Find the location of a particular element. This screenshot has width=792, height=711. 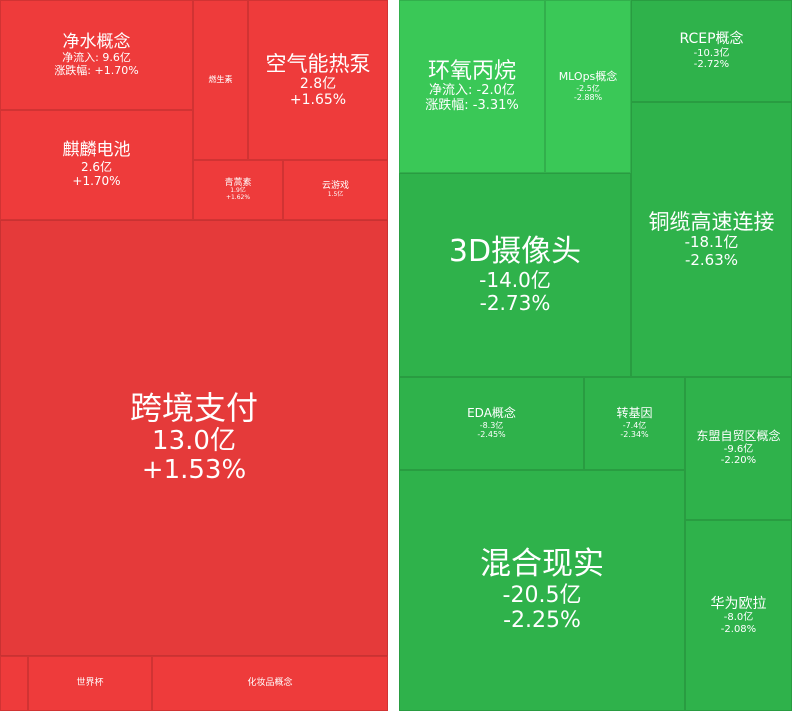

tile-net-inflow: -8.3亿 is located at coordinates (491, 426).